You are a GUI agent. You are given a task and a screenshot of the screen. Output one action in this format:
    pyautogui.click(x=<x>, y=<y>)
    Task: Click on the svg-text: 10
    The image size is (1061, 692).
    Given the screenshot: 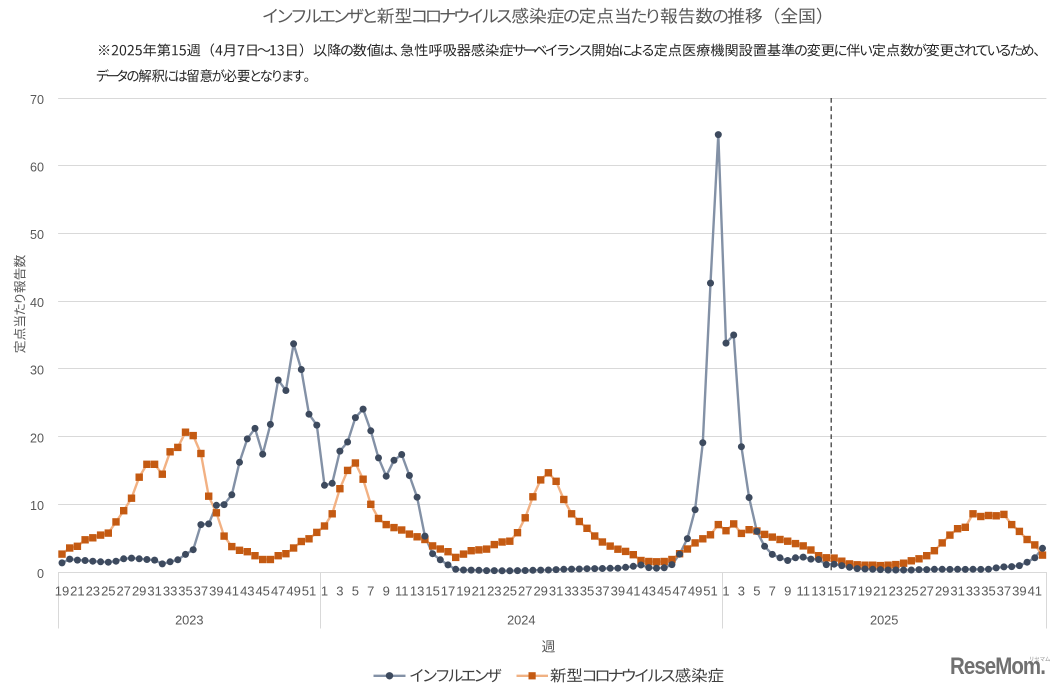 What is the action you would take?
    pyautogui.click(x=37, y=506)
    